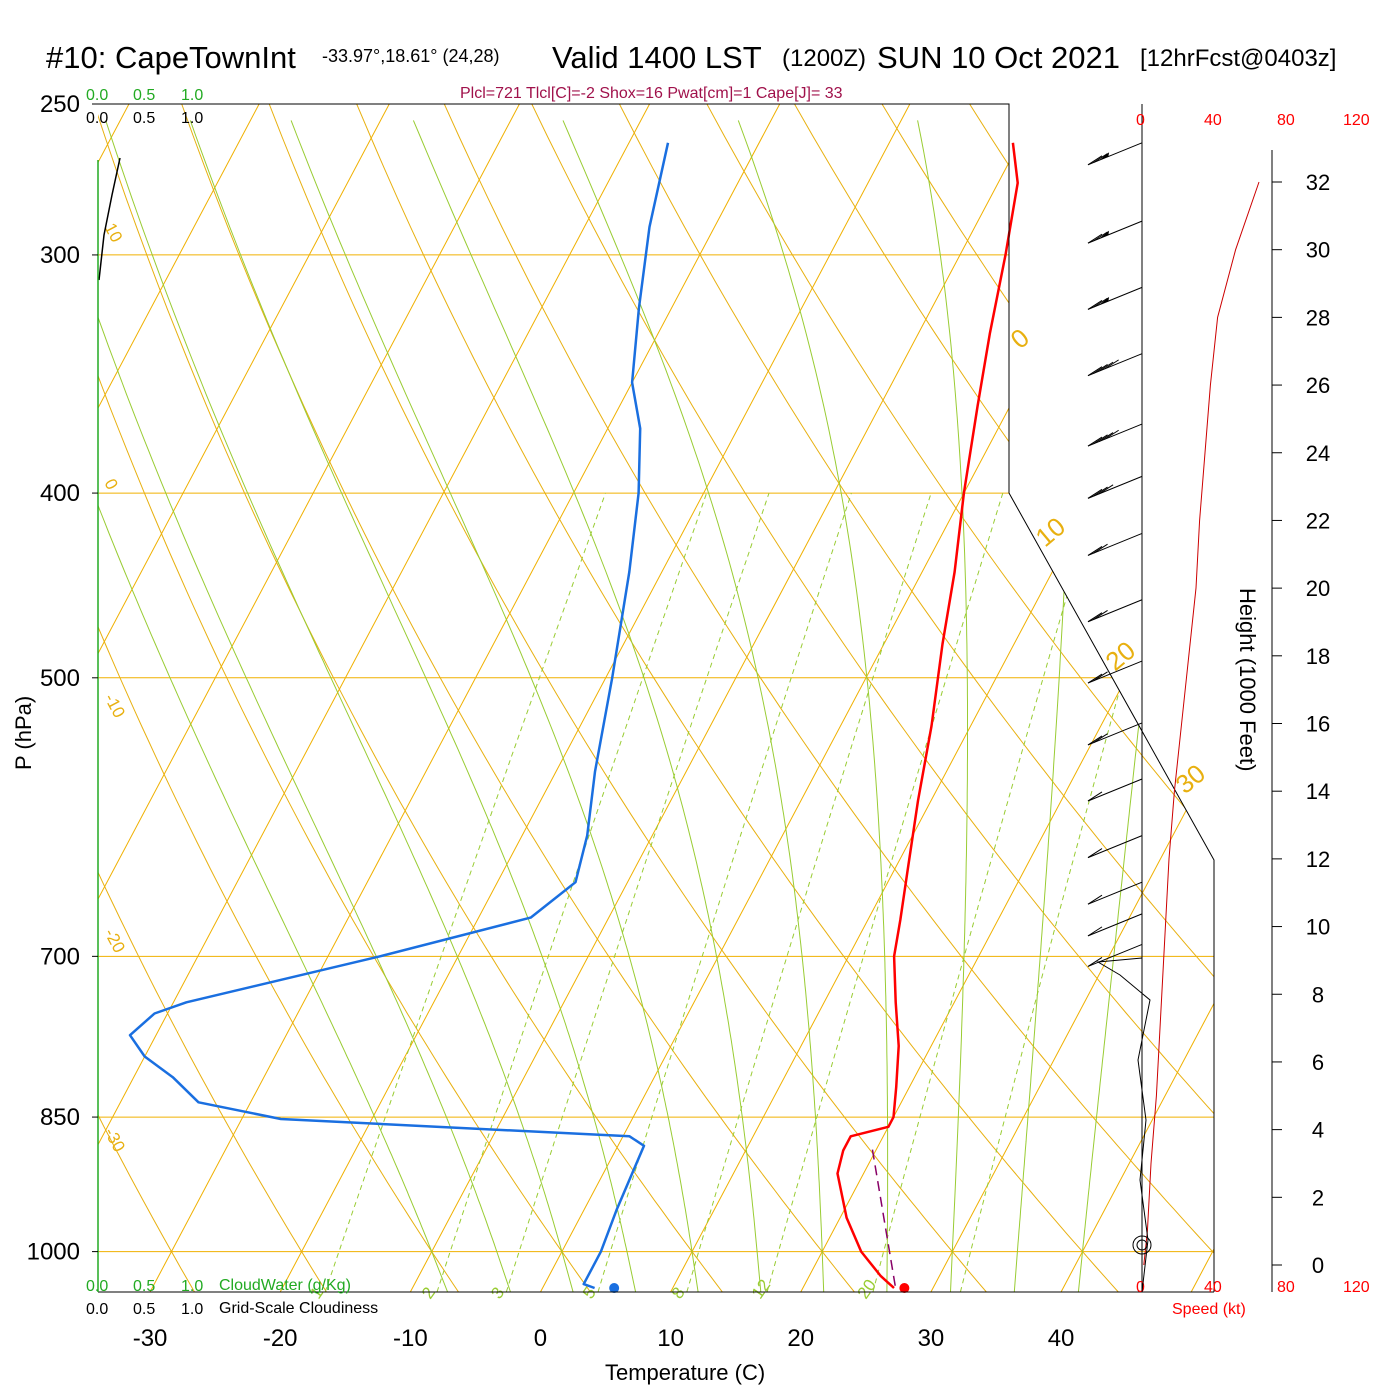 This screenshot has width=1400, height=1400. I want to click on pressure-tick-label: 250, so click(60, 104).